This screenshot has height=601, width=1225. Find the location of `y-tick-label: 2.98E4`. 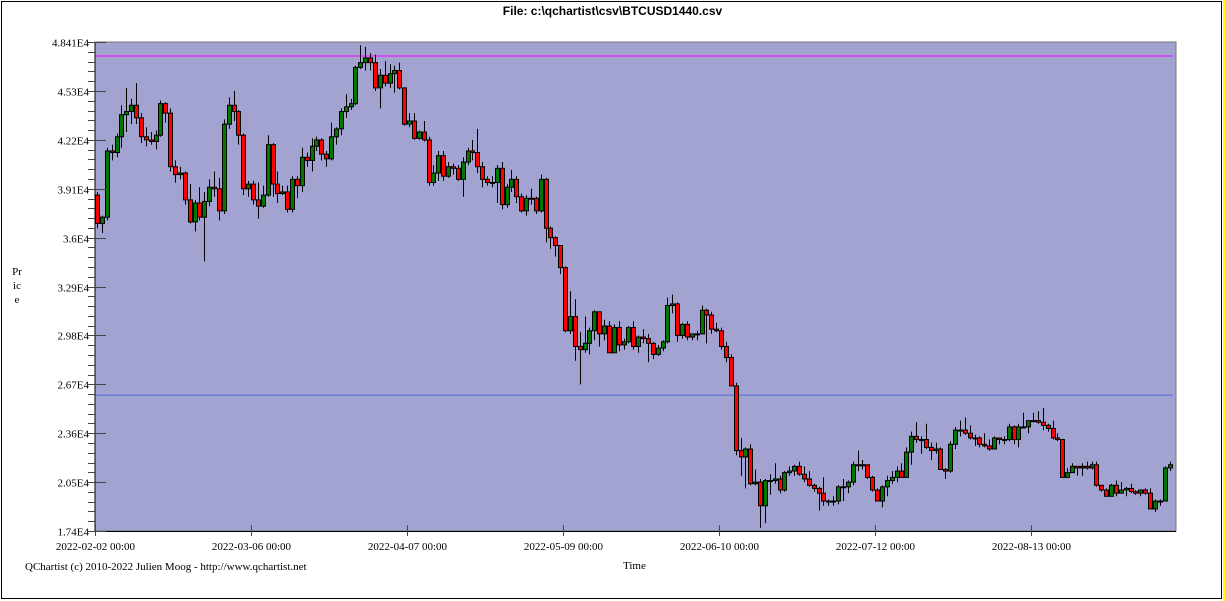

y-tick-label: 2.98E4 is located at coordinates (74, 337).